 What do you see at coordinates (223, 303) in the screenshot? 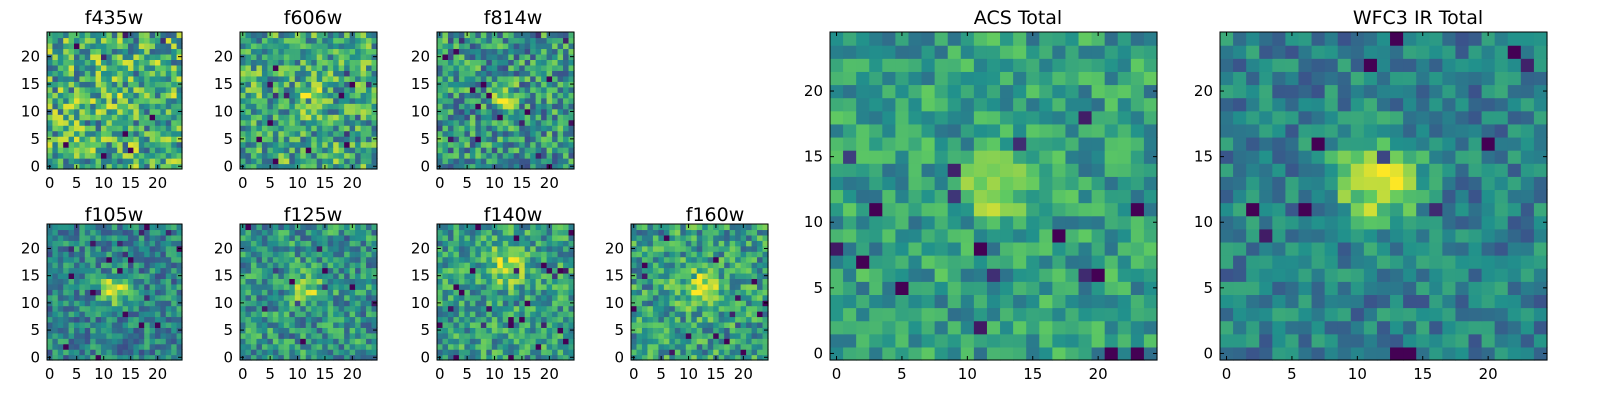
I see `y-tick-label: 10` at bounding box center [223, 303].